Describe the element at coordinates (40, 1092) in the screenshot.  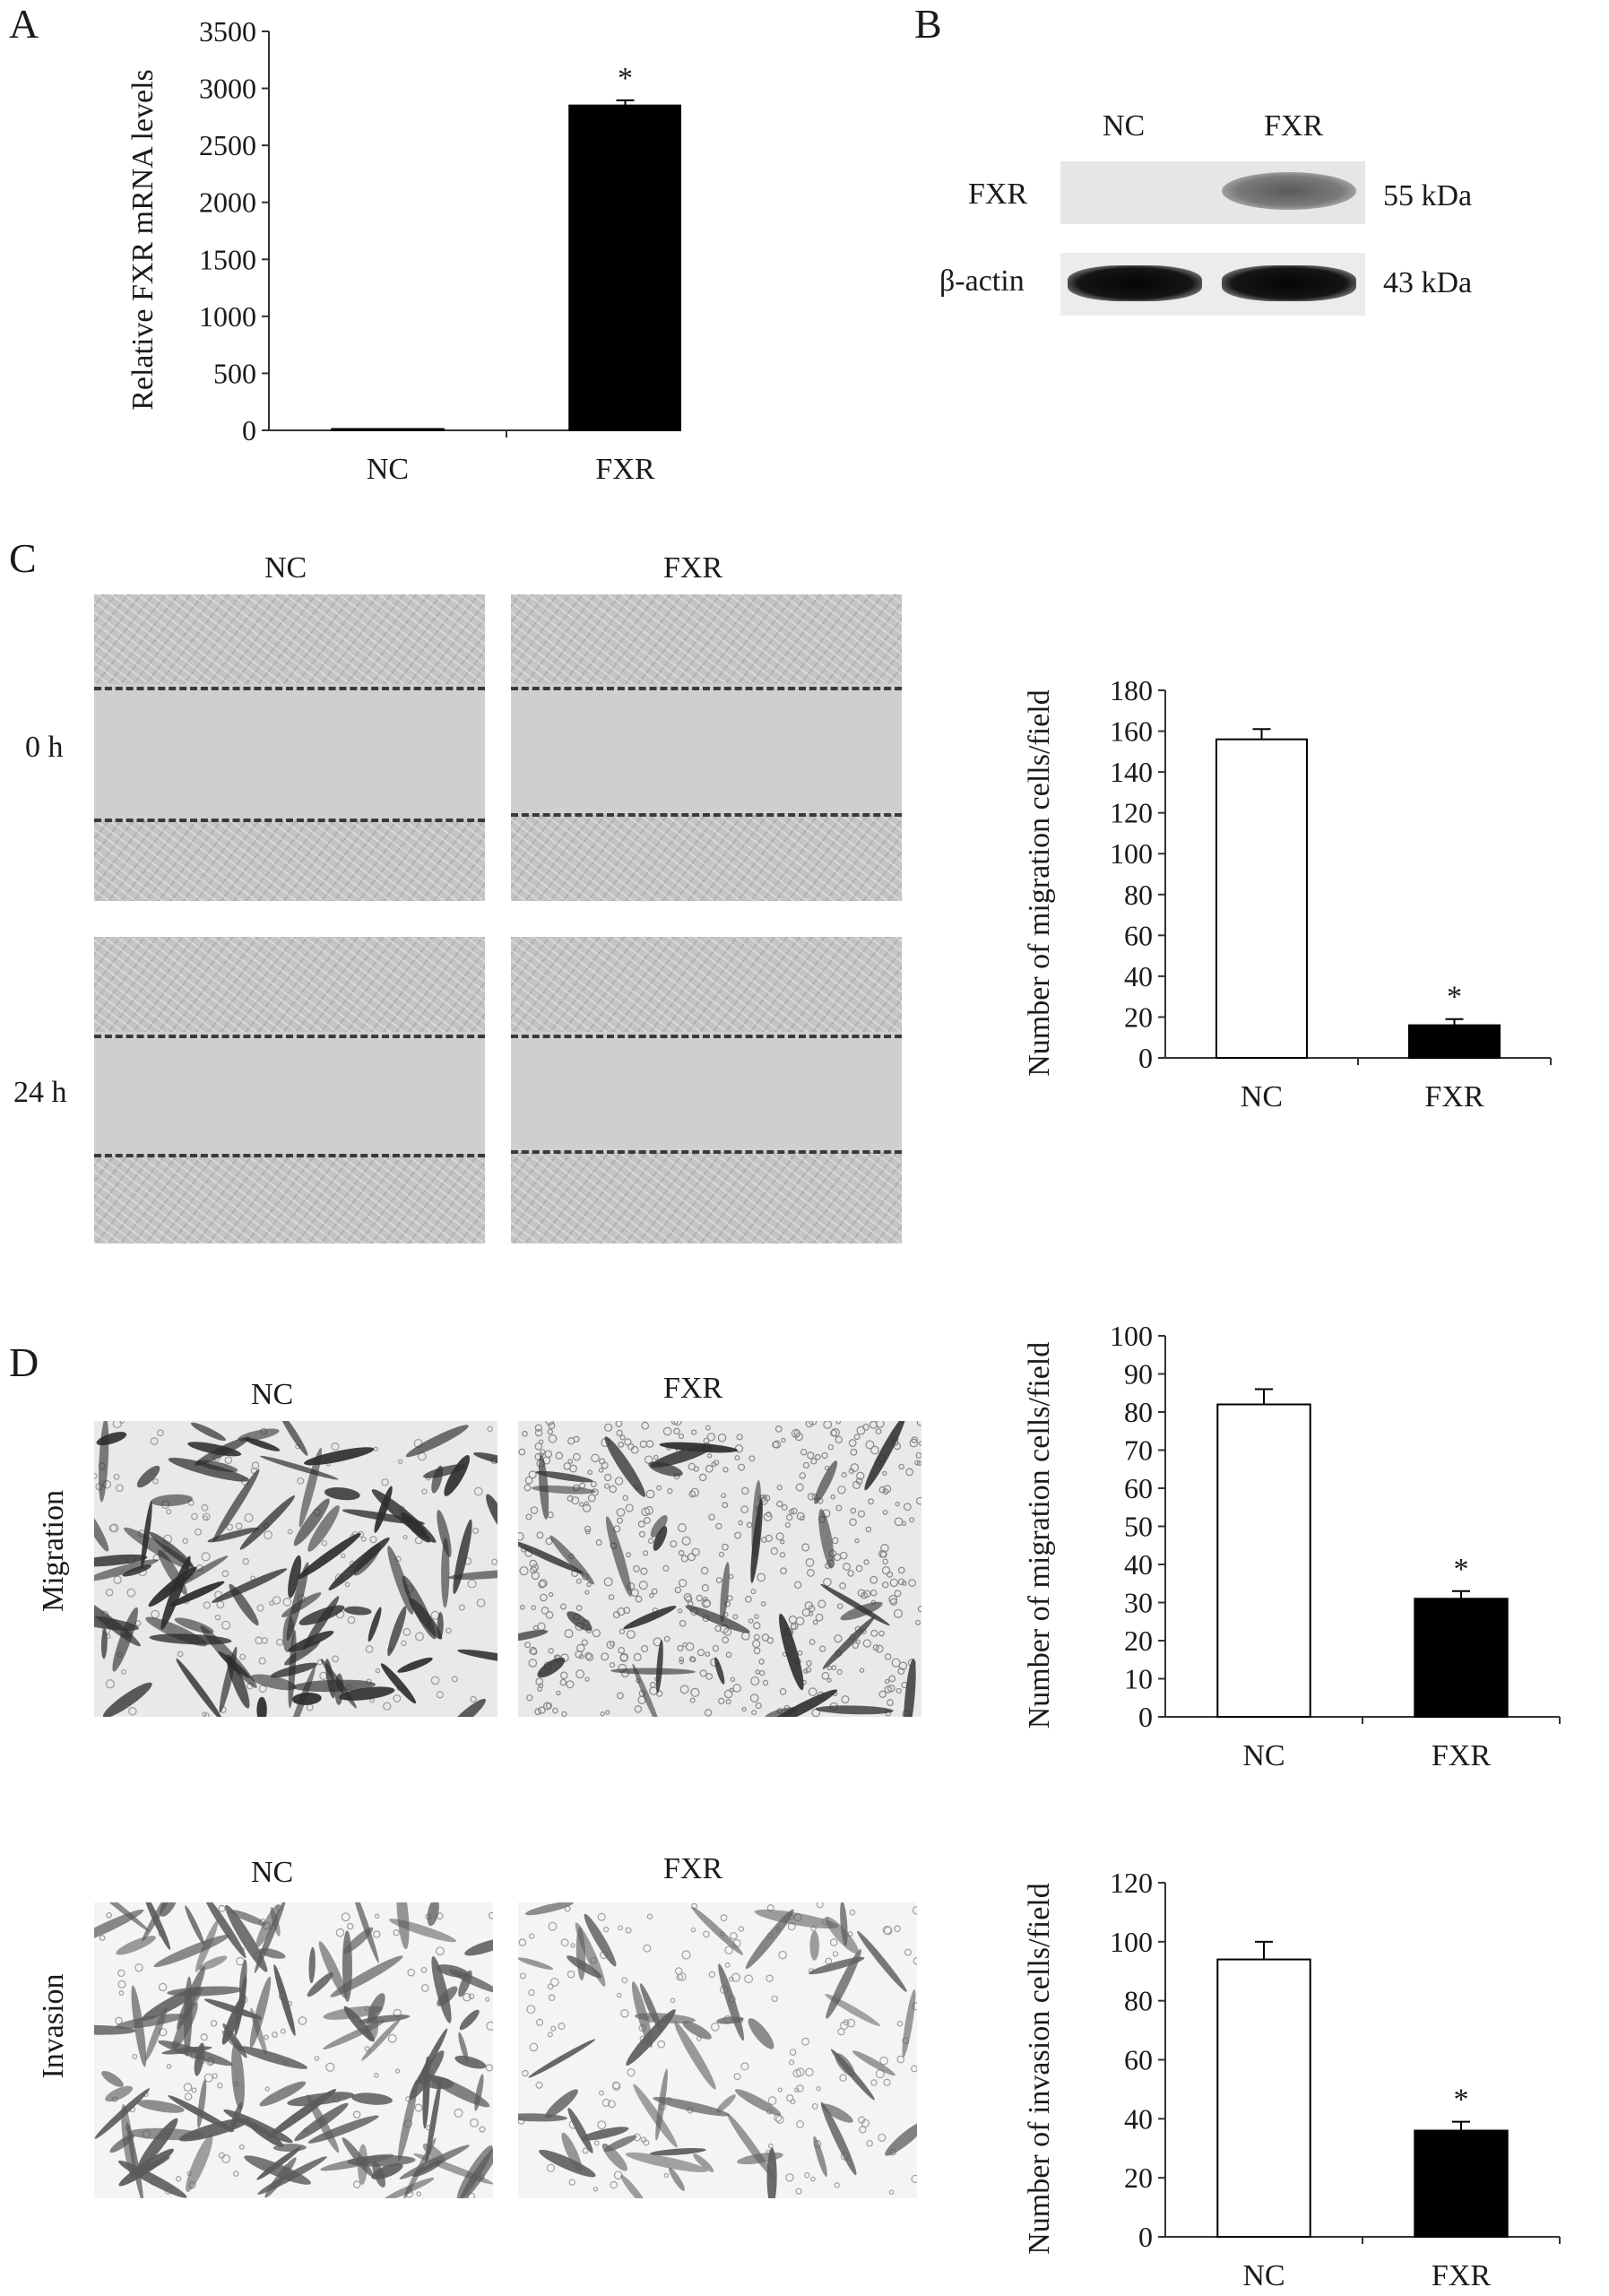
I see `scratch-time-24h: 24 h` at that location.